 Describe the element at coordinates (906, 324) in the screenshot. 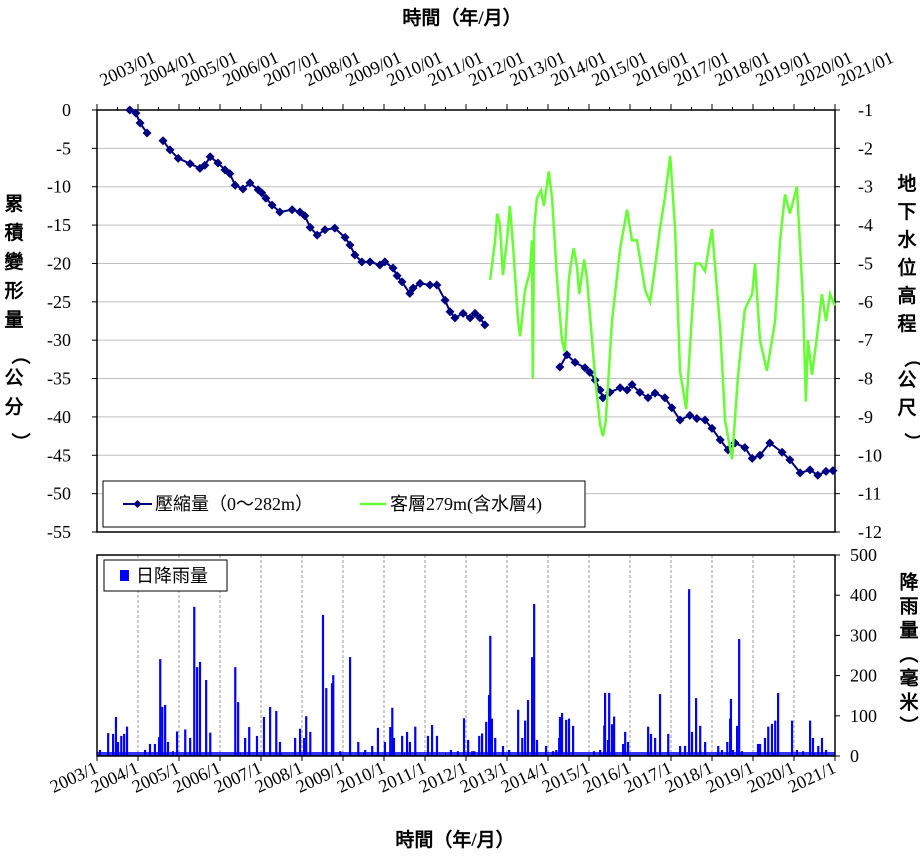

I see `axis-title-char: 程` at that location.